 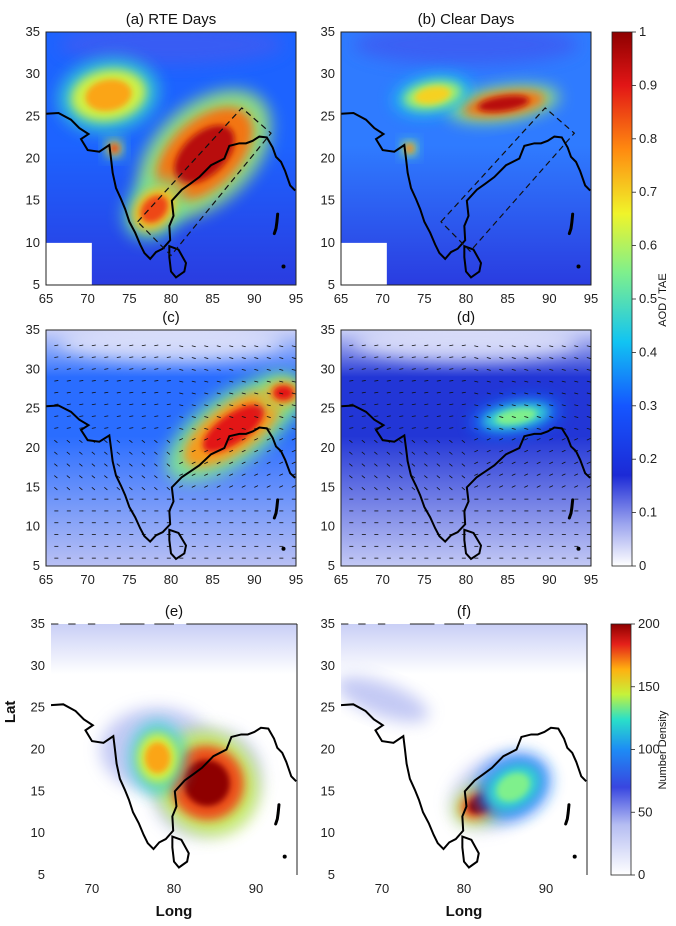 What do you see at coordinates (466, 579) in the screenshot?
I see `x-tick-label: 80` at bounding box center [466, 579].